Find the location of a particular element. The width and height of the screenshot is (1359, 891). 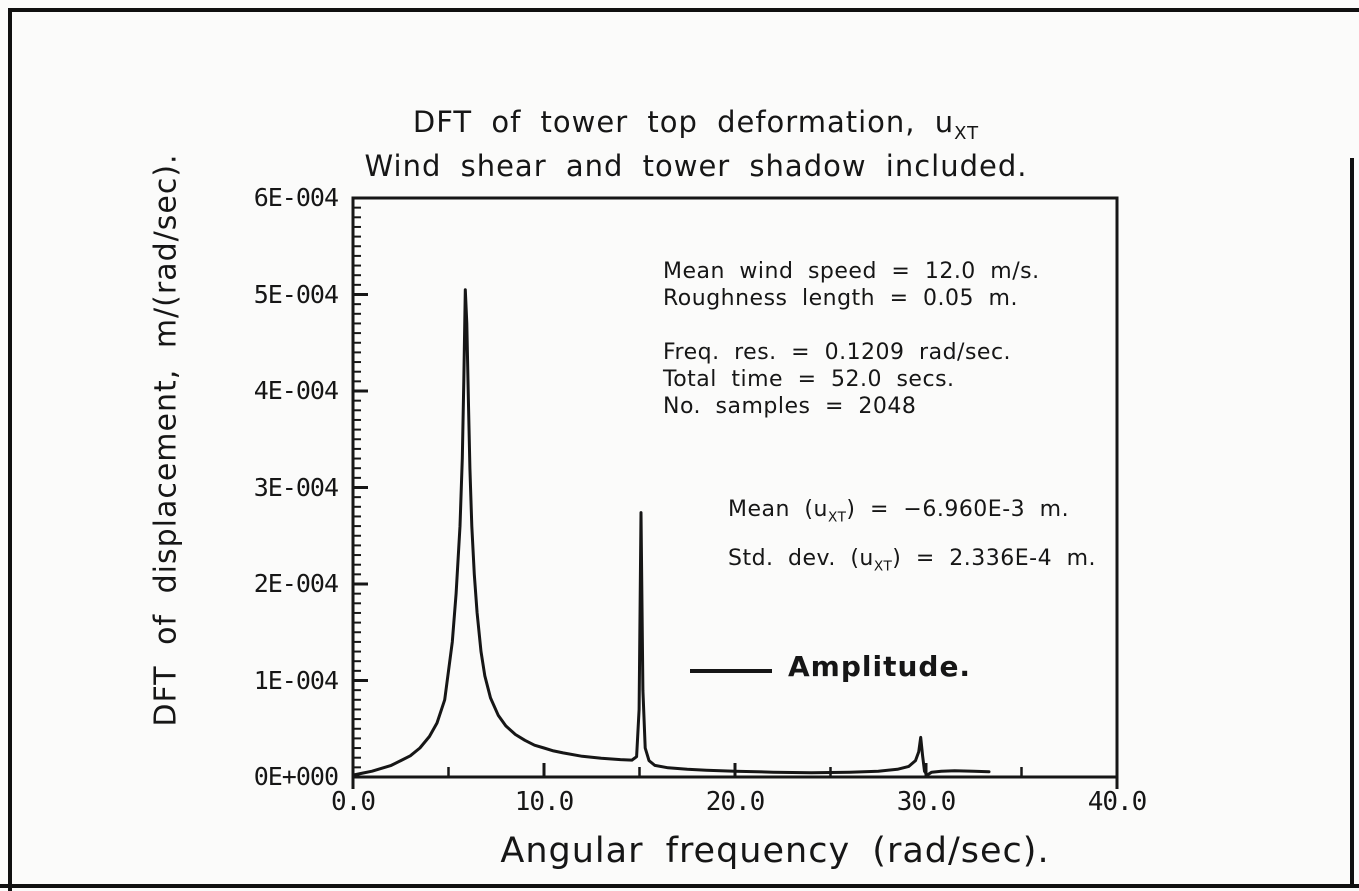

y-tick-label: 0E+000 is located at coordinates (296, 776).